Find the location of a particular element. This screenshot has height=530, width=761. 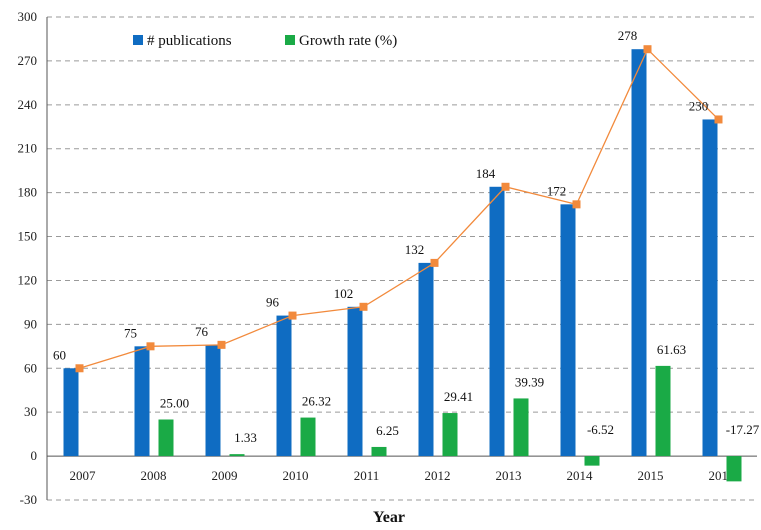

y-tick-label: 150 is located at coordinates (28, 236).